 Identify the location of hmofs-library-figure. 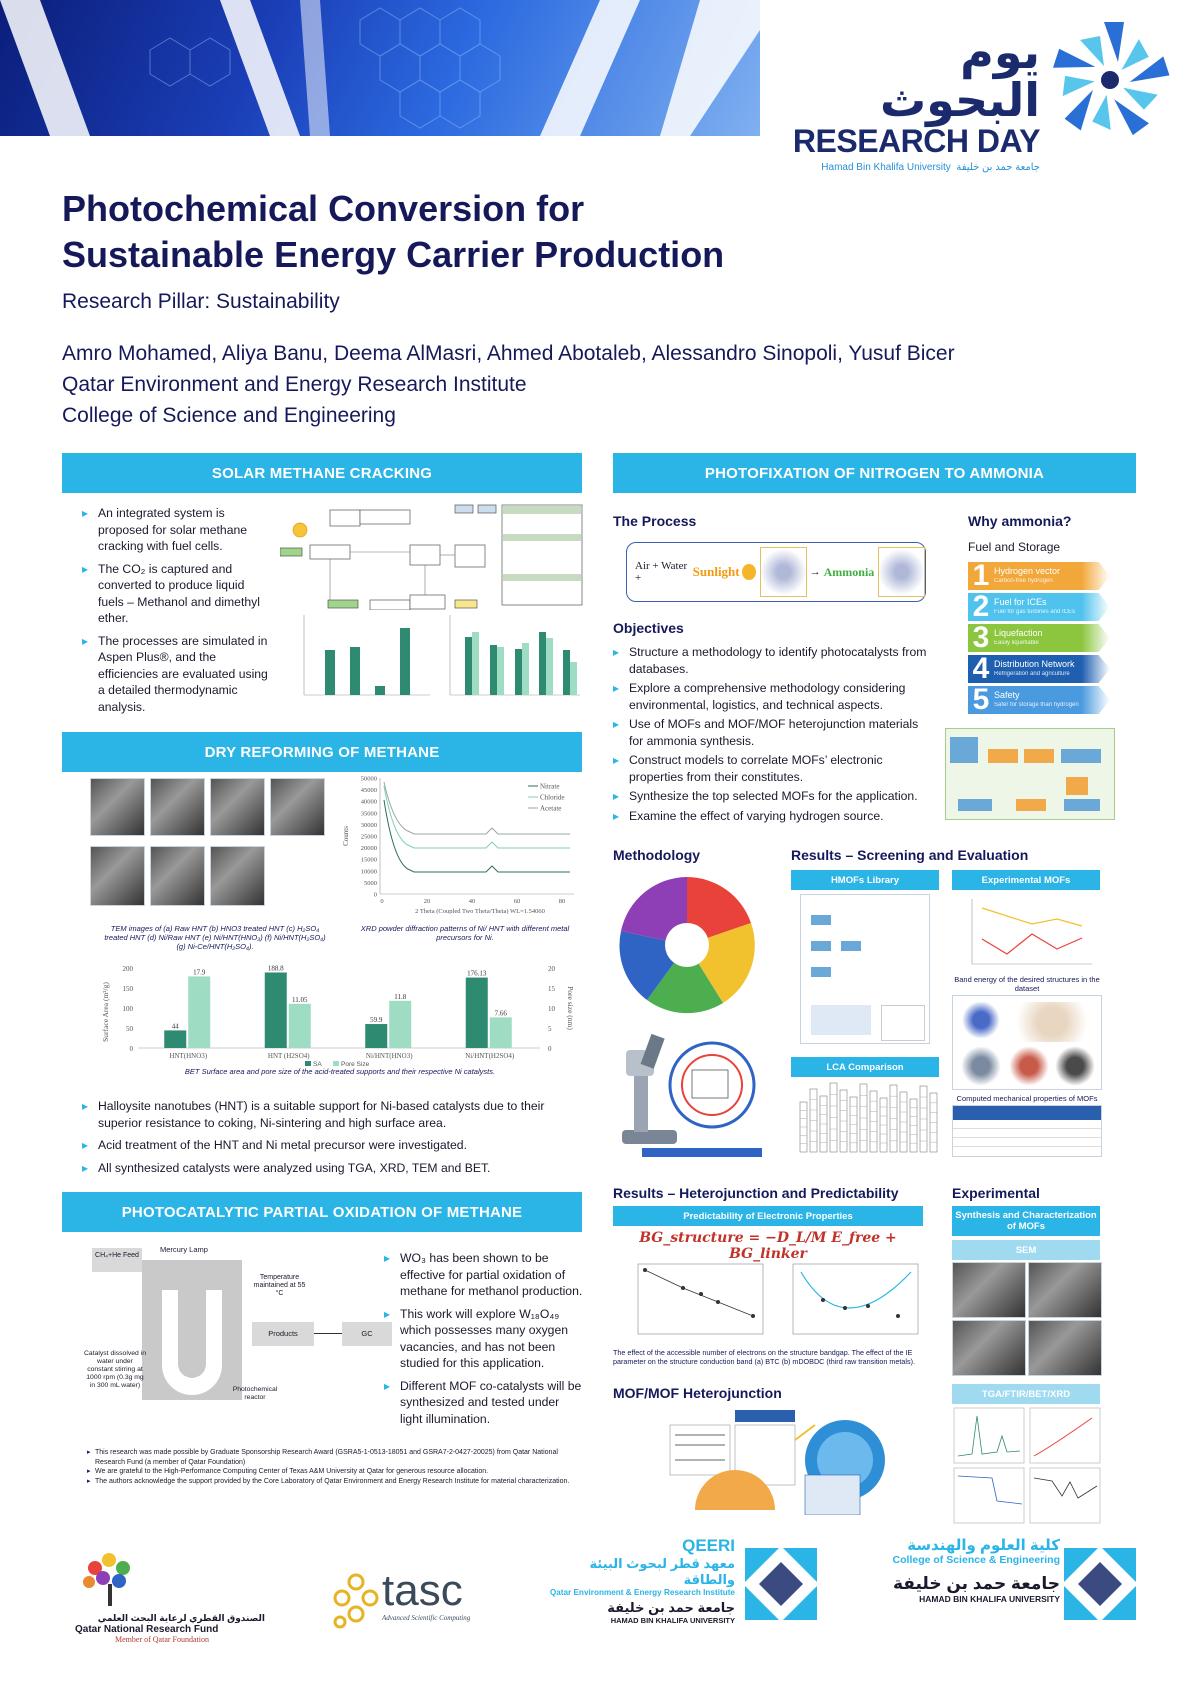
(865, 969).